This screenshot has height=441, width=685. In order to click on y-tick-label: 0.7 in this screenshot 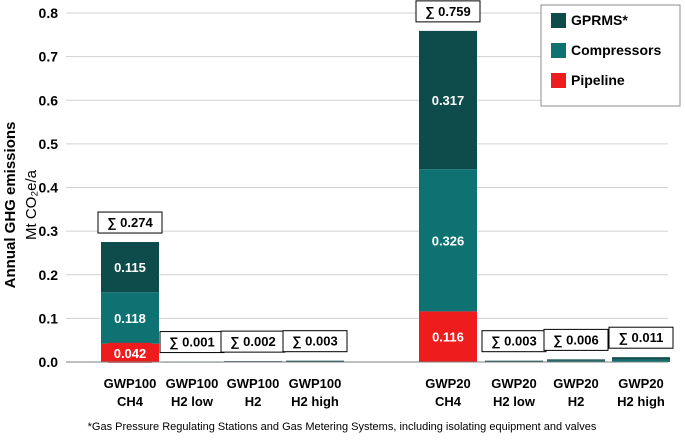, I will do `click(49, 57)`.